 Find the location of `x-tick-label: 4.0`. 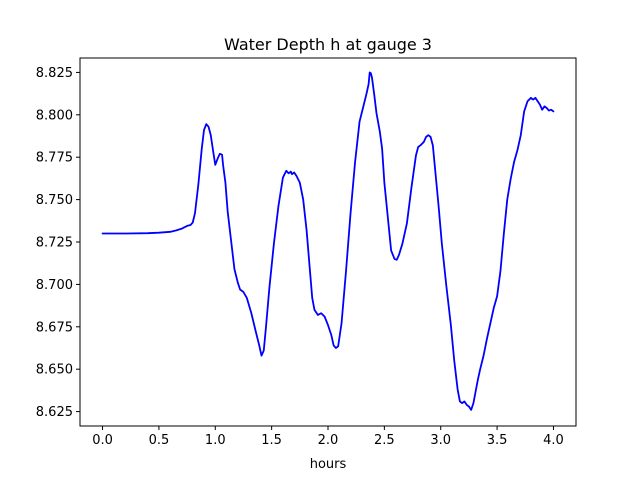

x-tick-label: 4.0 is located at coordinates (553, 440).